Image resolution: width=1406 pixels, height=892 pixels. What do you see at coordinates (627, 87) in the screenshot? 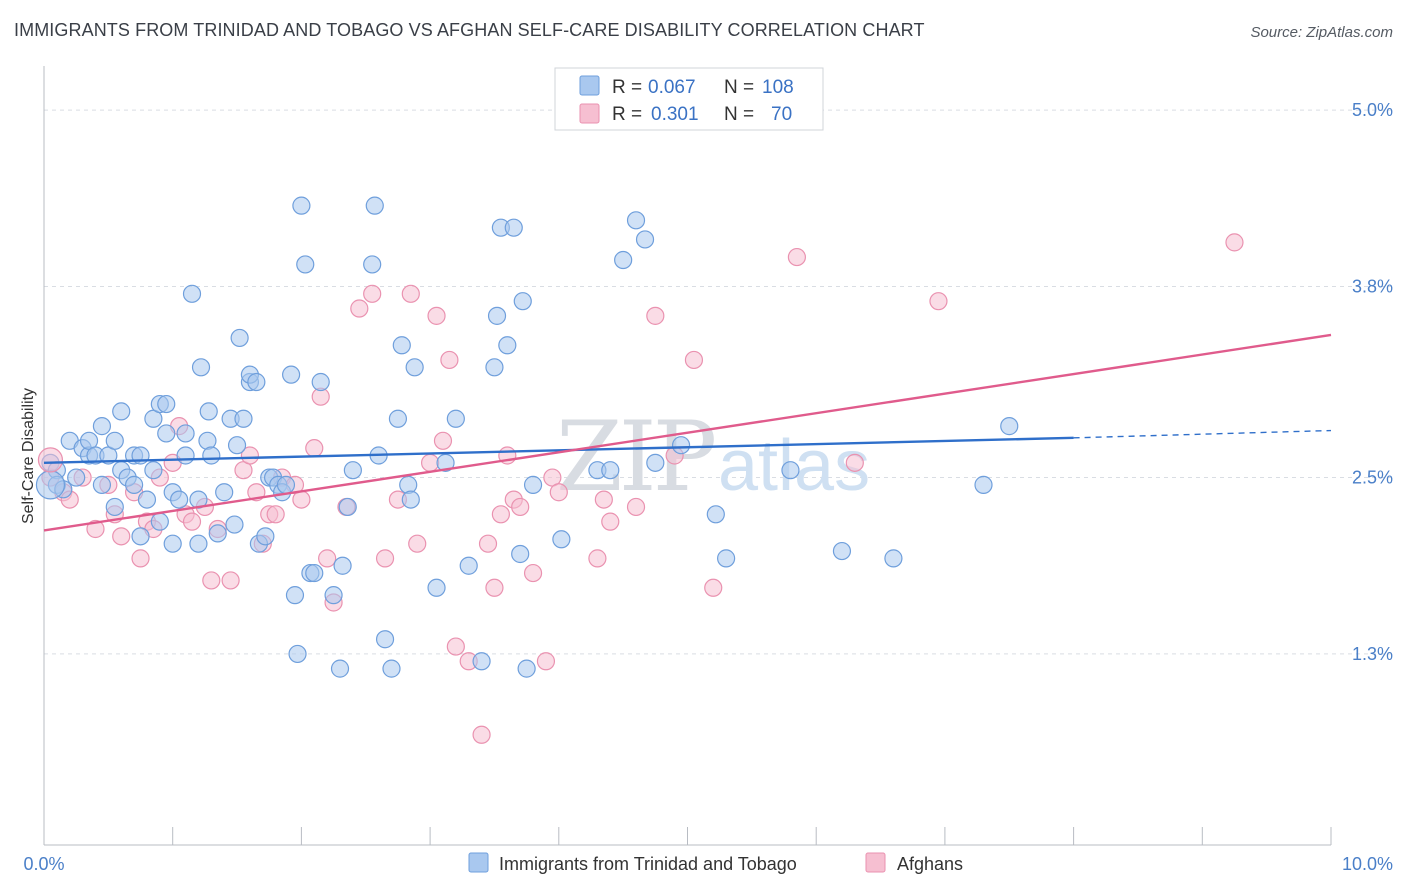
I see `legend-r-label-1: R =` at bounding box center [627, 87].